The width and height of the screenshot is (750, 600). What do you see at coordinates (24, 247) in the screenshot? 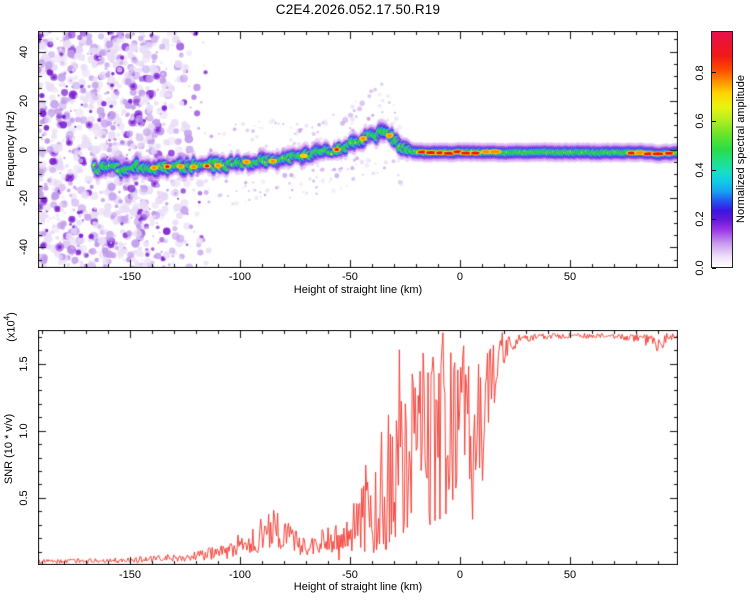
I see `spectrogram-y-tick-label: -40` at bounding box center [24, 247].